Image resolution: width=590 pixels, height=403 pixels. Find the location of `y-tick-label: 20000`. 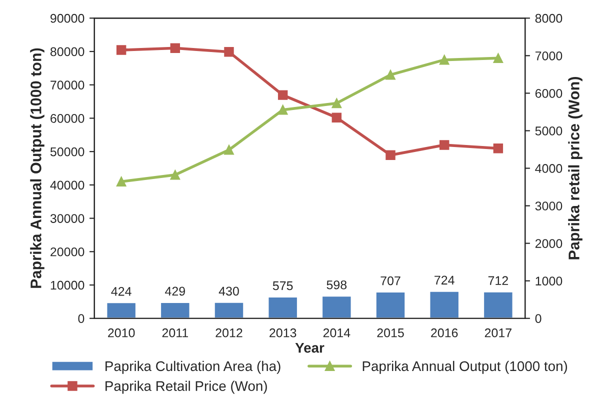

y-tick-label: 20000 is located at coordinates (67, 251).